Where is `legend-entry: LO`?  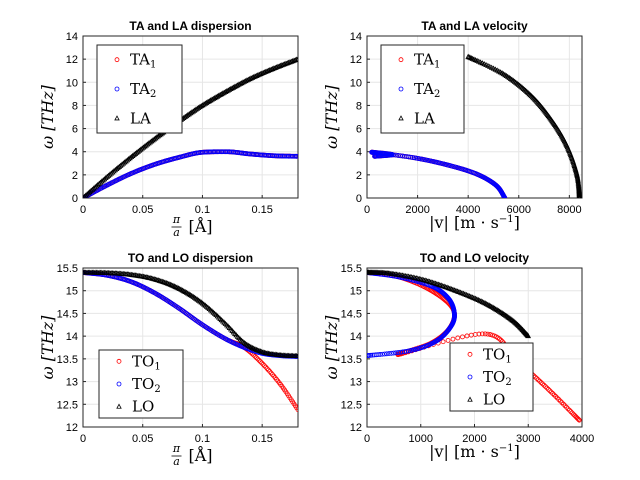 legend-entry: LO is located at coordinates (135, 407).